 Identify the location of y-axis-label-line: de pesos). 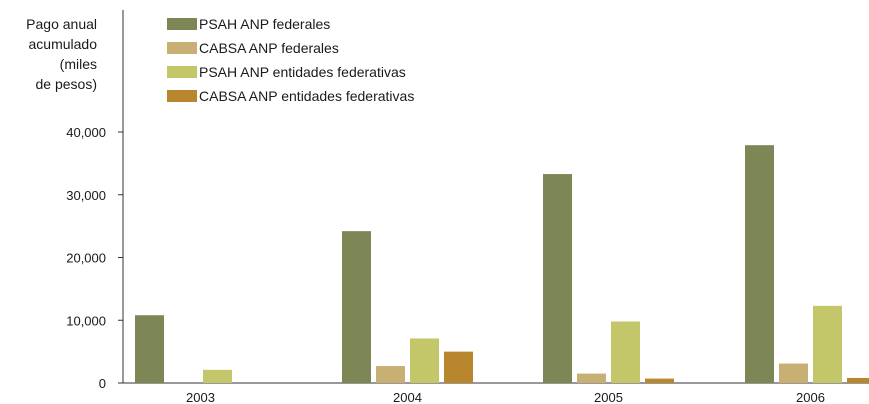
(66, 84).